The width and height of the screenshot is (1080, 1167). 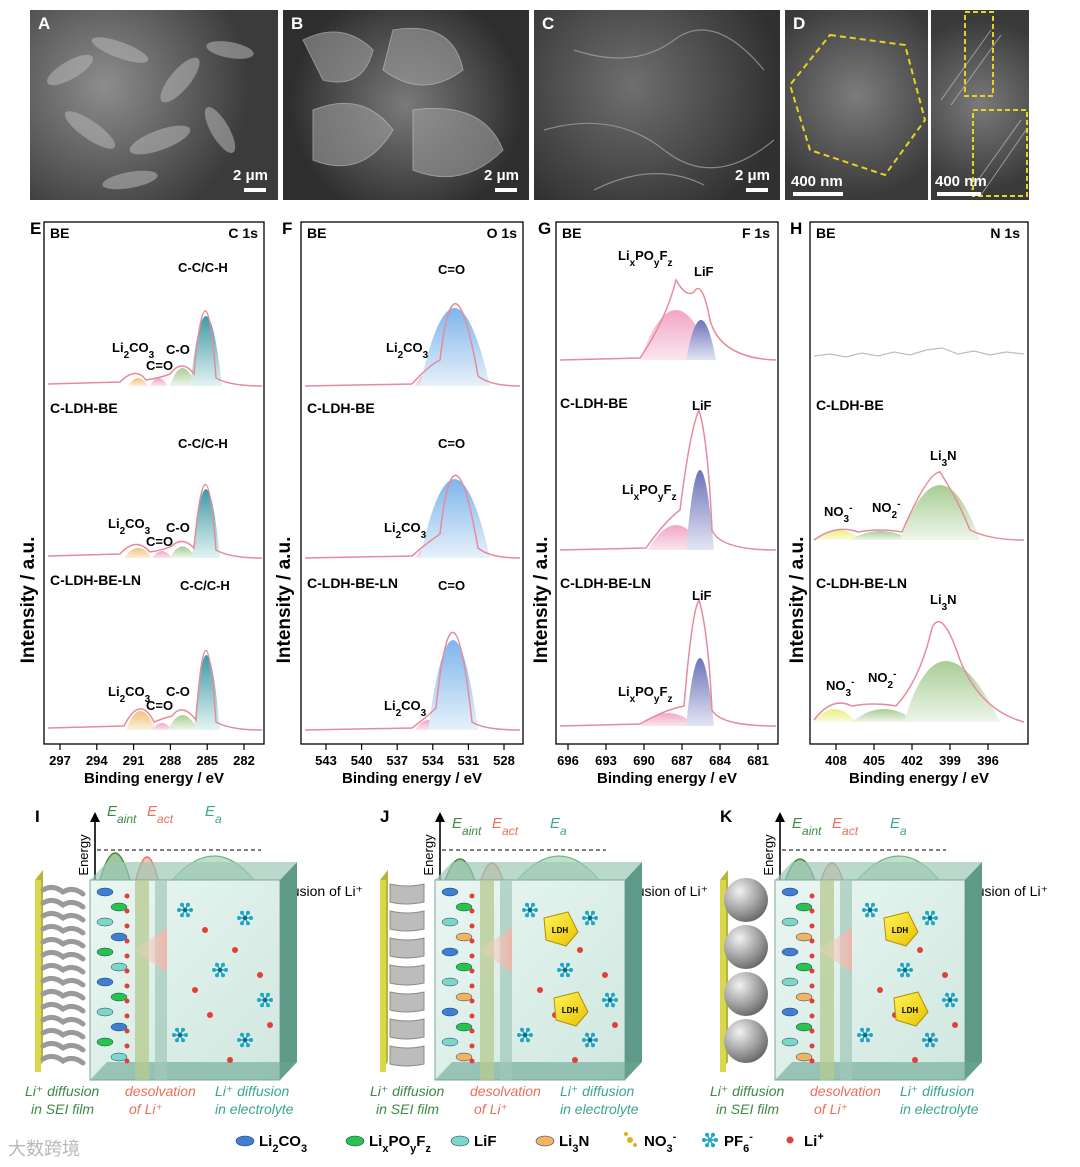 What do you see at coordinates (440, 817) in the screenshot?
I see `arrow-icon` at bounding box center [440, 817].